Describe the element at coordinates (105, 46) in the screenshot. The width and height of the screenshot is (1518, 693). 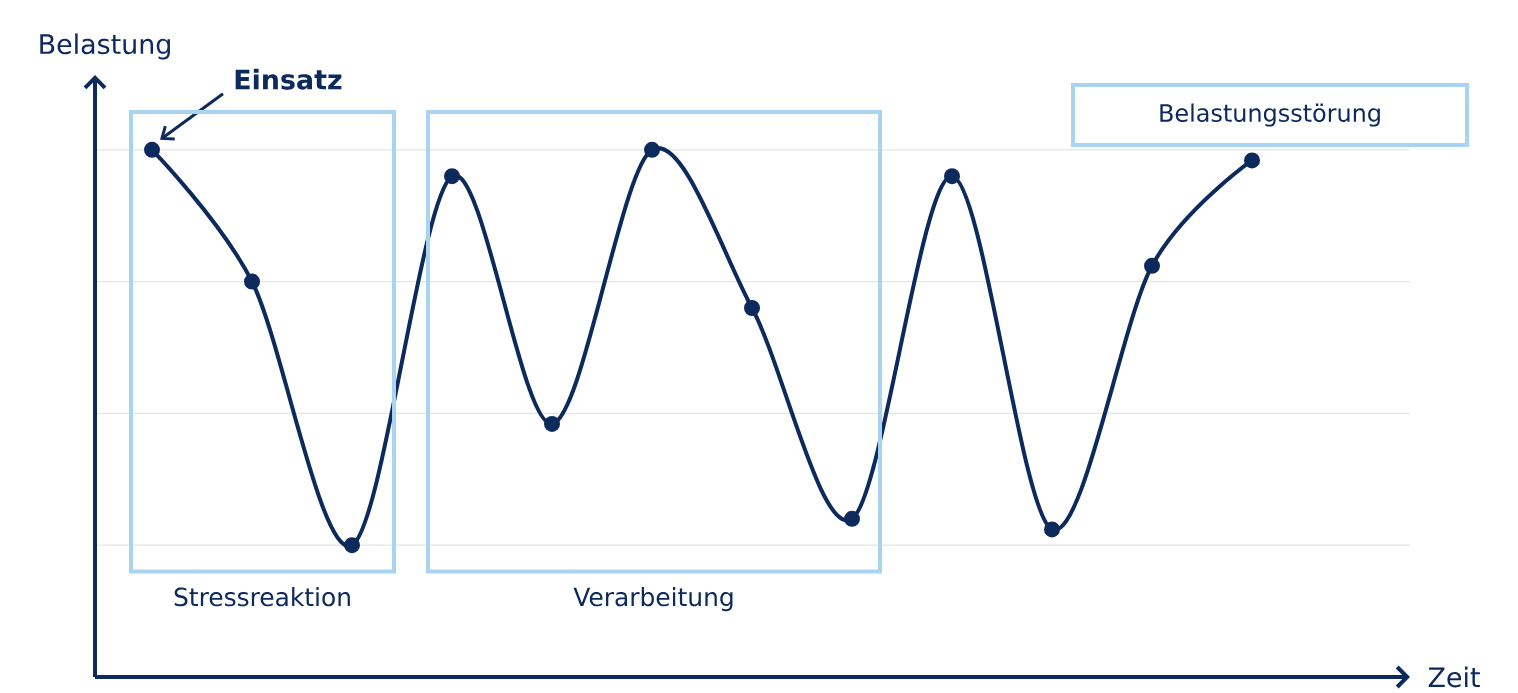
I see `y-axis-title: Belastung` at that location.